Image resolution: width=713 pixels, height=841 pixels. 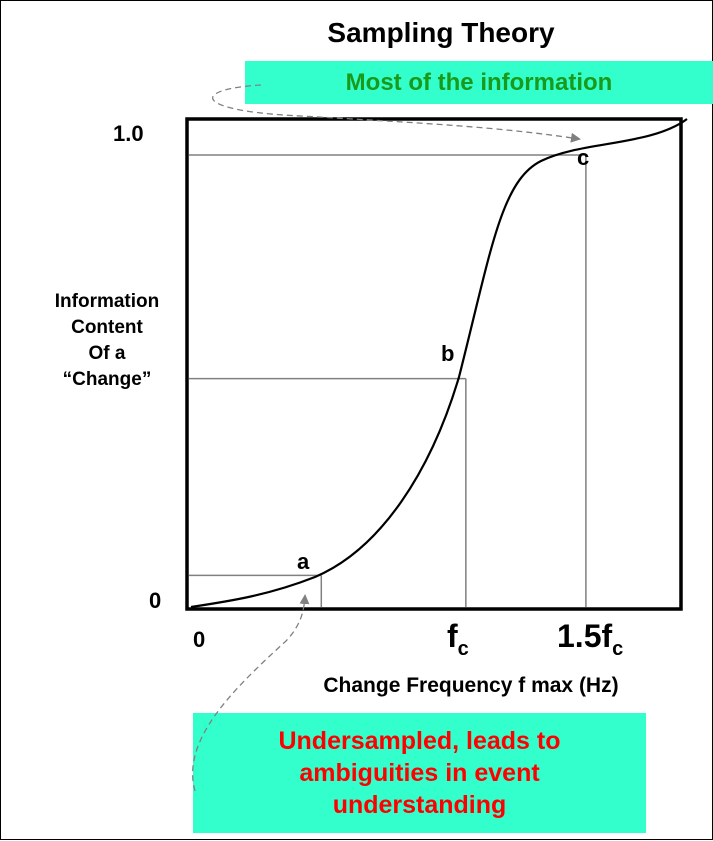 What do you see at coordinates (458, 639) in the screenshot?
I see `x-tick-fc: fc` at bounding box center [458, 639].